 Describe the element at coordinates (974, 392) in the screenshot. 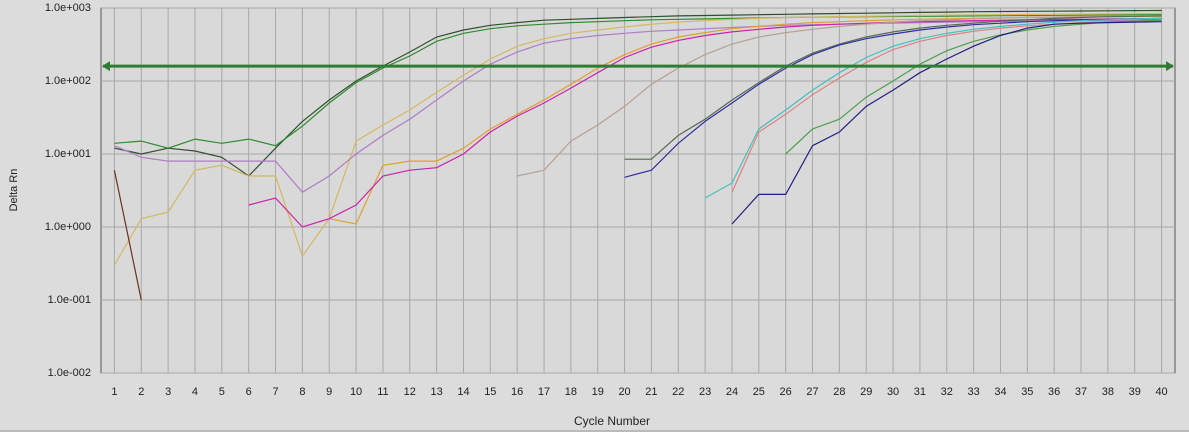

I see `x-tick-label: 33` at that location.